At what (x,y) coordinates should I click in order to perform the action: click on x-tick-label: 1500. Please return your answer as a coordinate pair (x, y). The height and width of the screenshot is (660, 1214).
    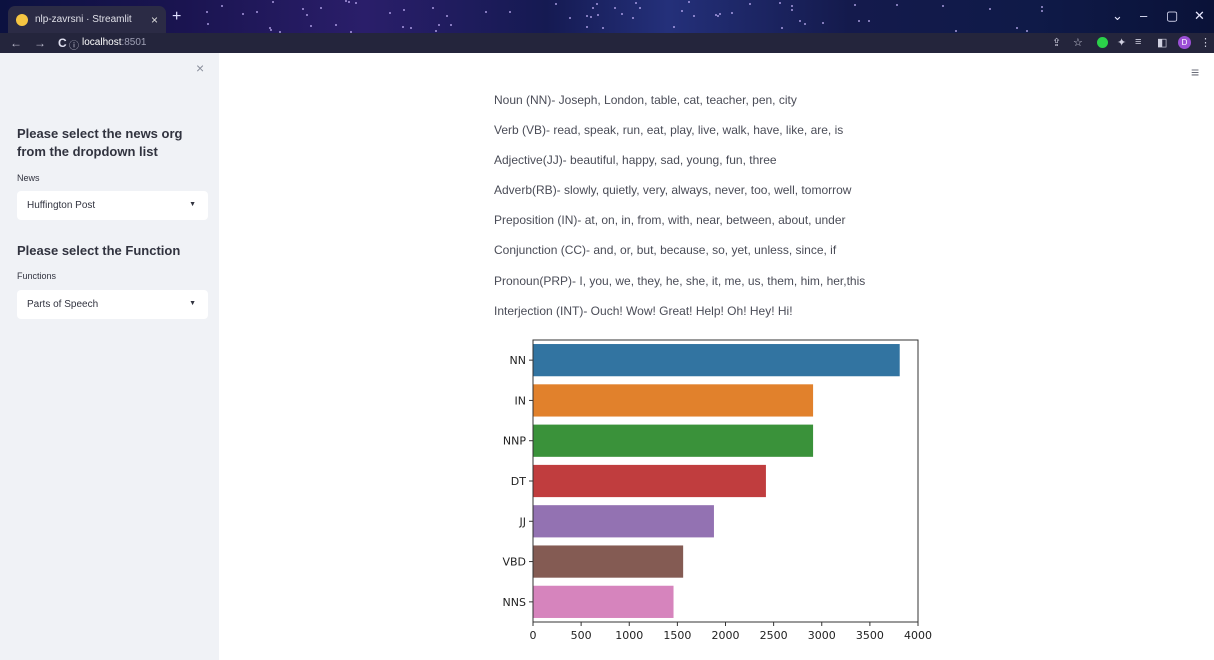
    Looking at the image, I should click on (677, 635).